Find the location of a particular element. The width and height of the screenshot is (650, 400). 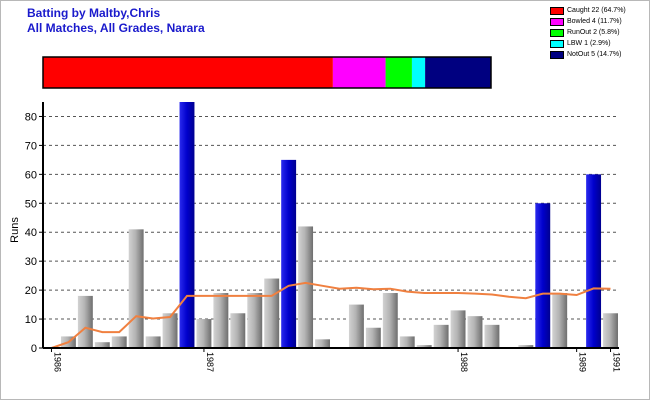

chart-subtitle: All Matches, All Grades, Narara is located at coordinates (116, 28).